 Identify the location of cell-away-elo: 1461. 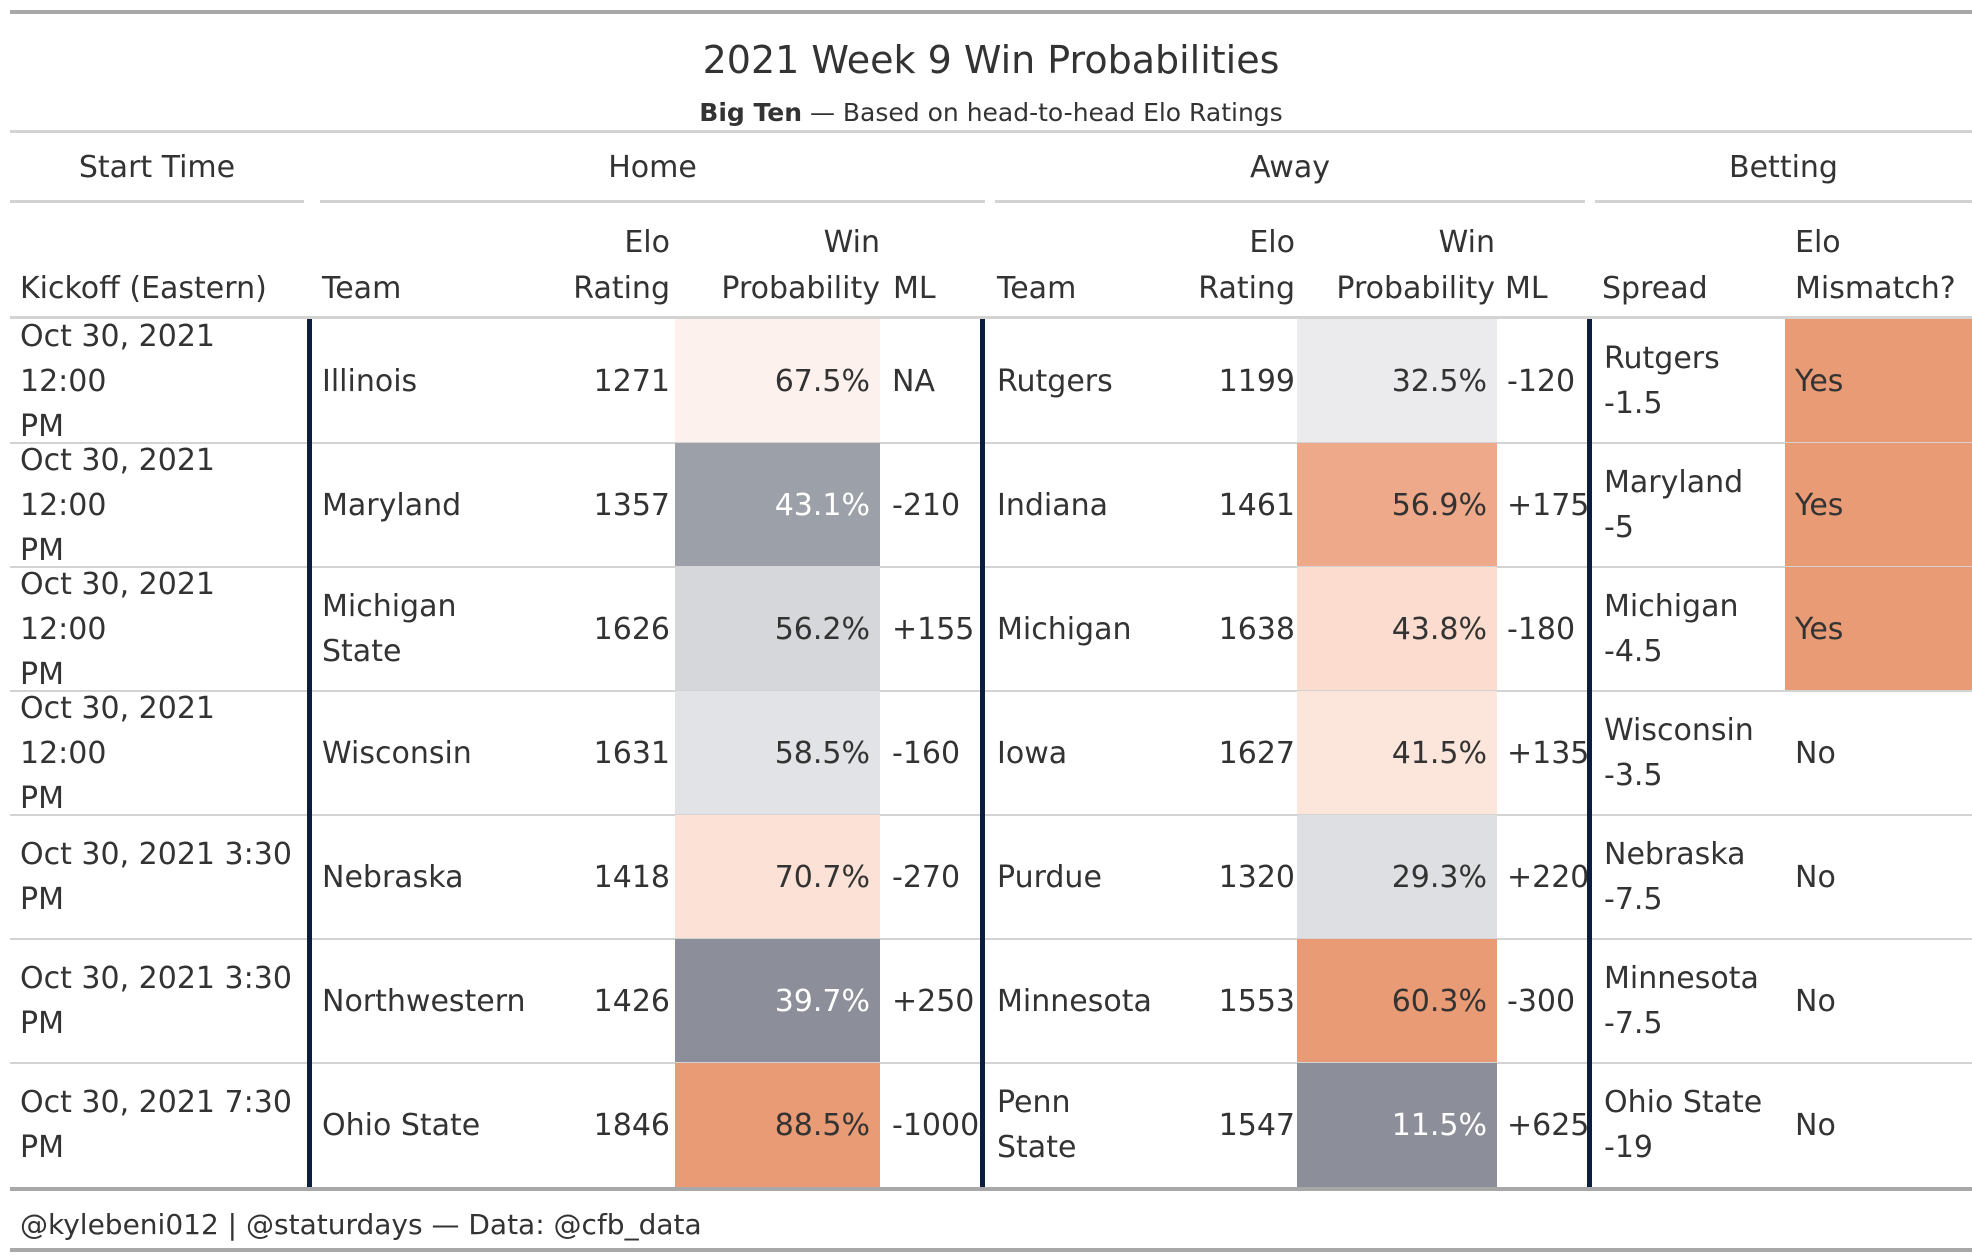
(1222, 505).